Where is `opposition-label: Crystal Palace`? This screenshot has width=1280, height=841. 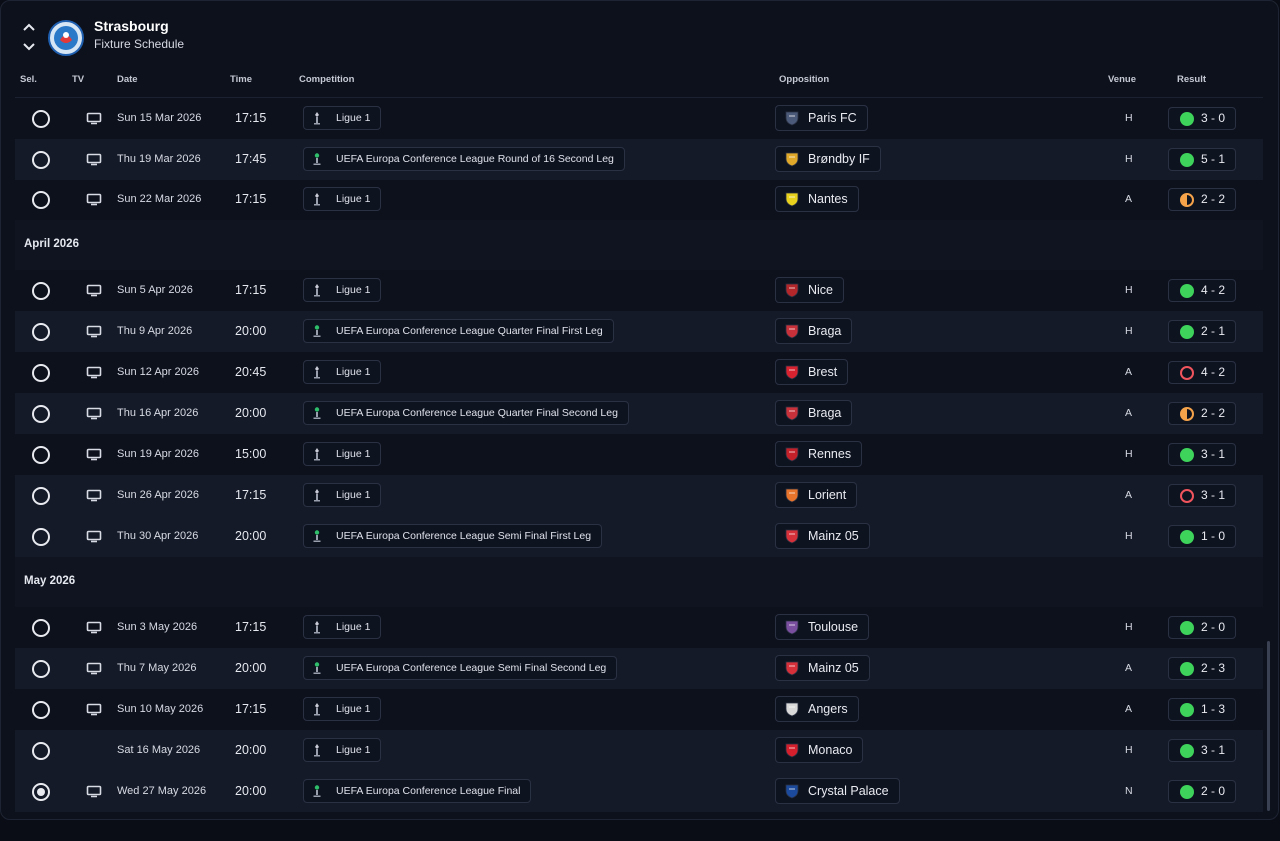 opposition-label: Crystal Palace is located at coordinates (848, 791).